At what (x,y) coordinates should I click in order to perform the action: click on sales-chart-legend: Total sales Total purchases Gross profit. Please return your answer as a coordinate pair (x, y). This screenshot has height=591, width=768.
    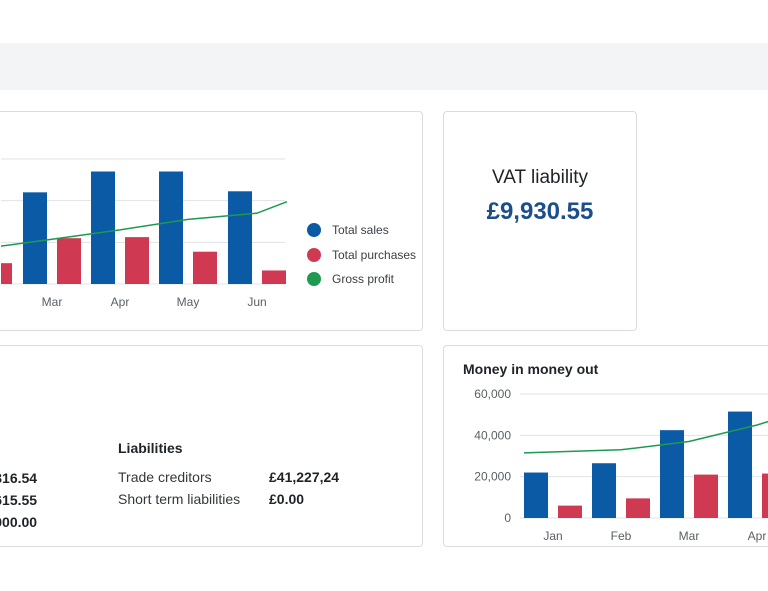
    Looking at the image, I should click on (361, 255).